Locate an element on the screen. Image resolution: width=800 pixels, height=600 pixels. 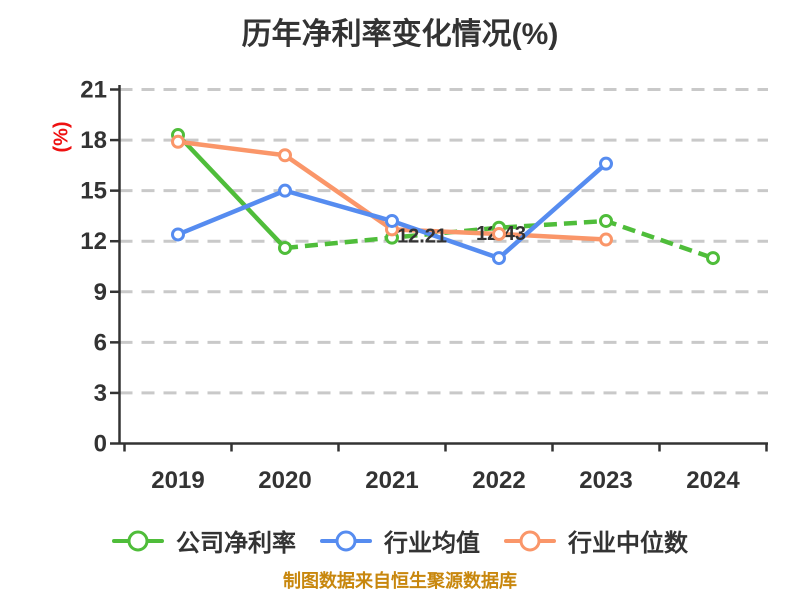
x-tick-label: 2021 is located at coordinates (391, 480).